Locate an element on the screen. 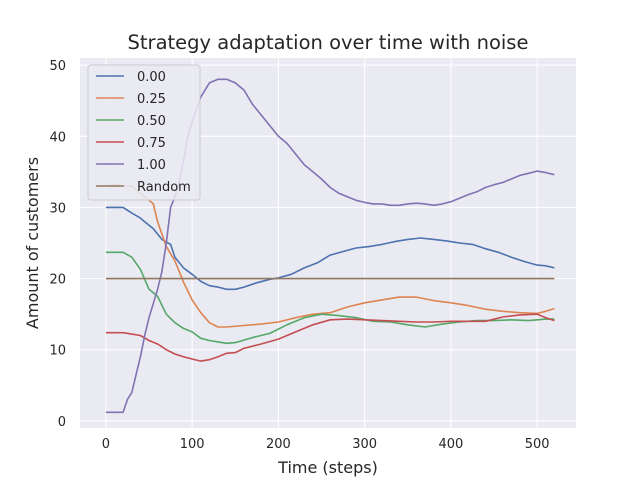 The width and height of the screenshot is (640, 480). legend-label: 0.75 is located at coordinates (151, 143).